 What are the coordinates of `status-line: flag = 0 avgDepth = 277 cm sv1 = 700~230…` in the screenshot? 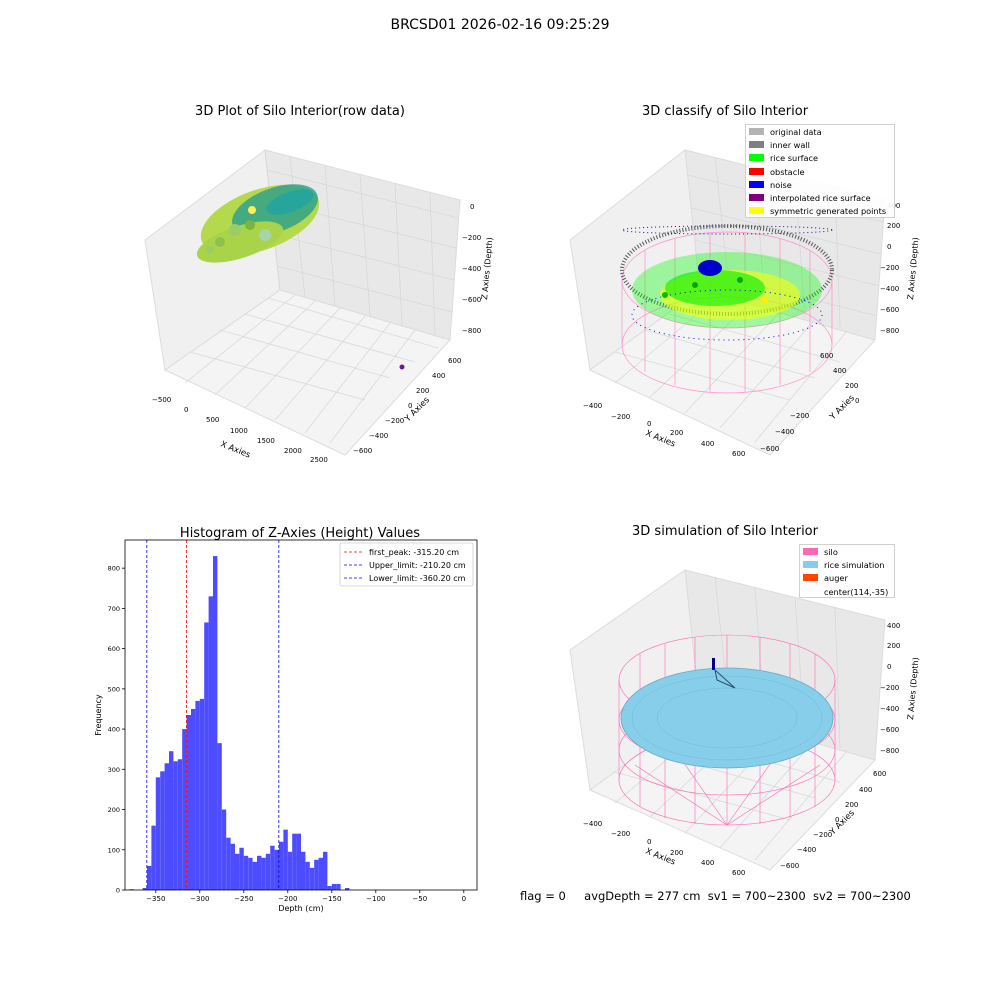 It's located at (715, 896).